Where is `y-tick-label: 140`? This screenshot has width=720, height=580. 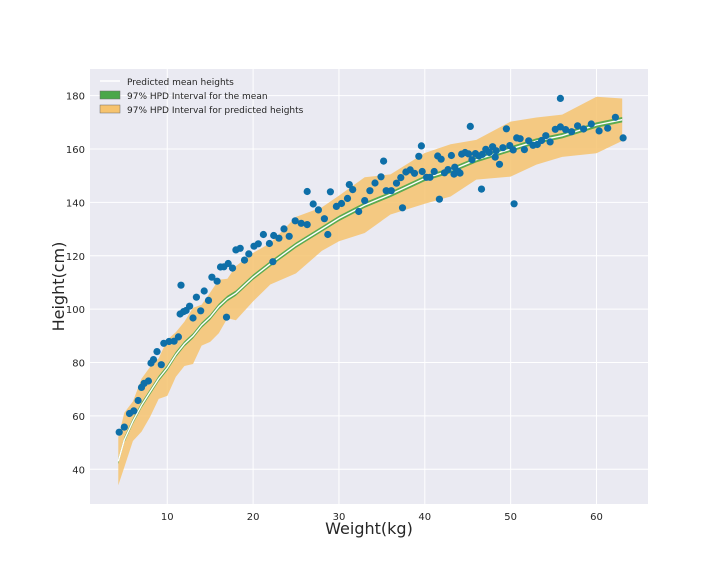 y-tick-label: 140 is located at coordinates (75, 203).